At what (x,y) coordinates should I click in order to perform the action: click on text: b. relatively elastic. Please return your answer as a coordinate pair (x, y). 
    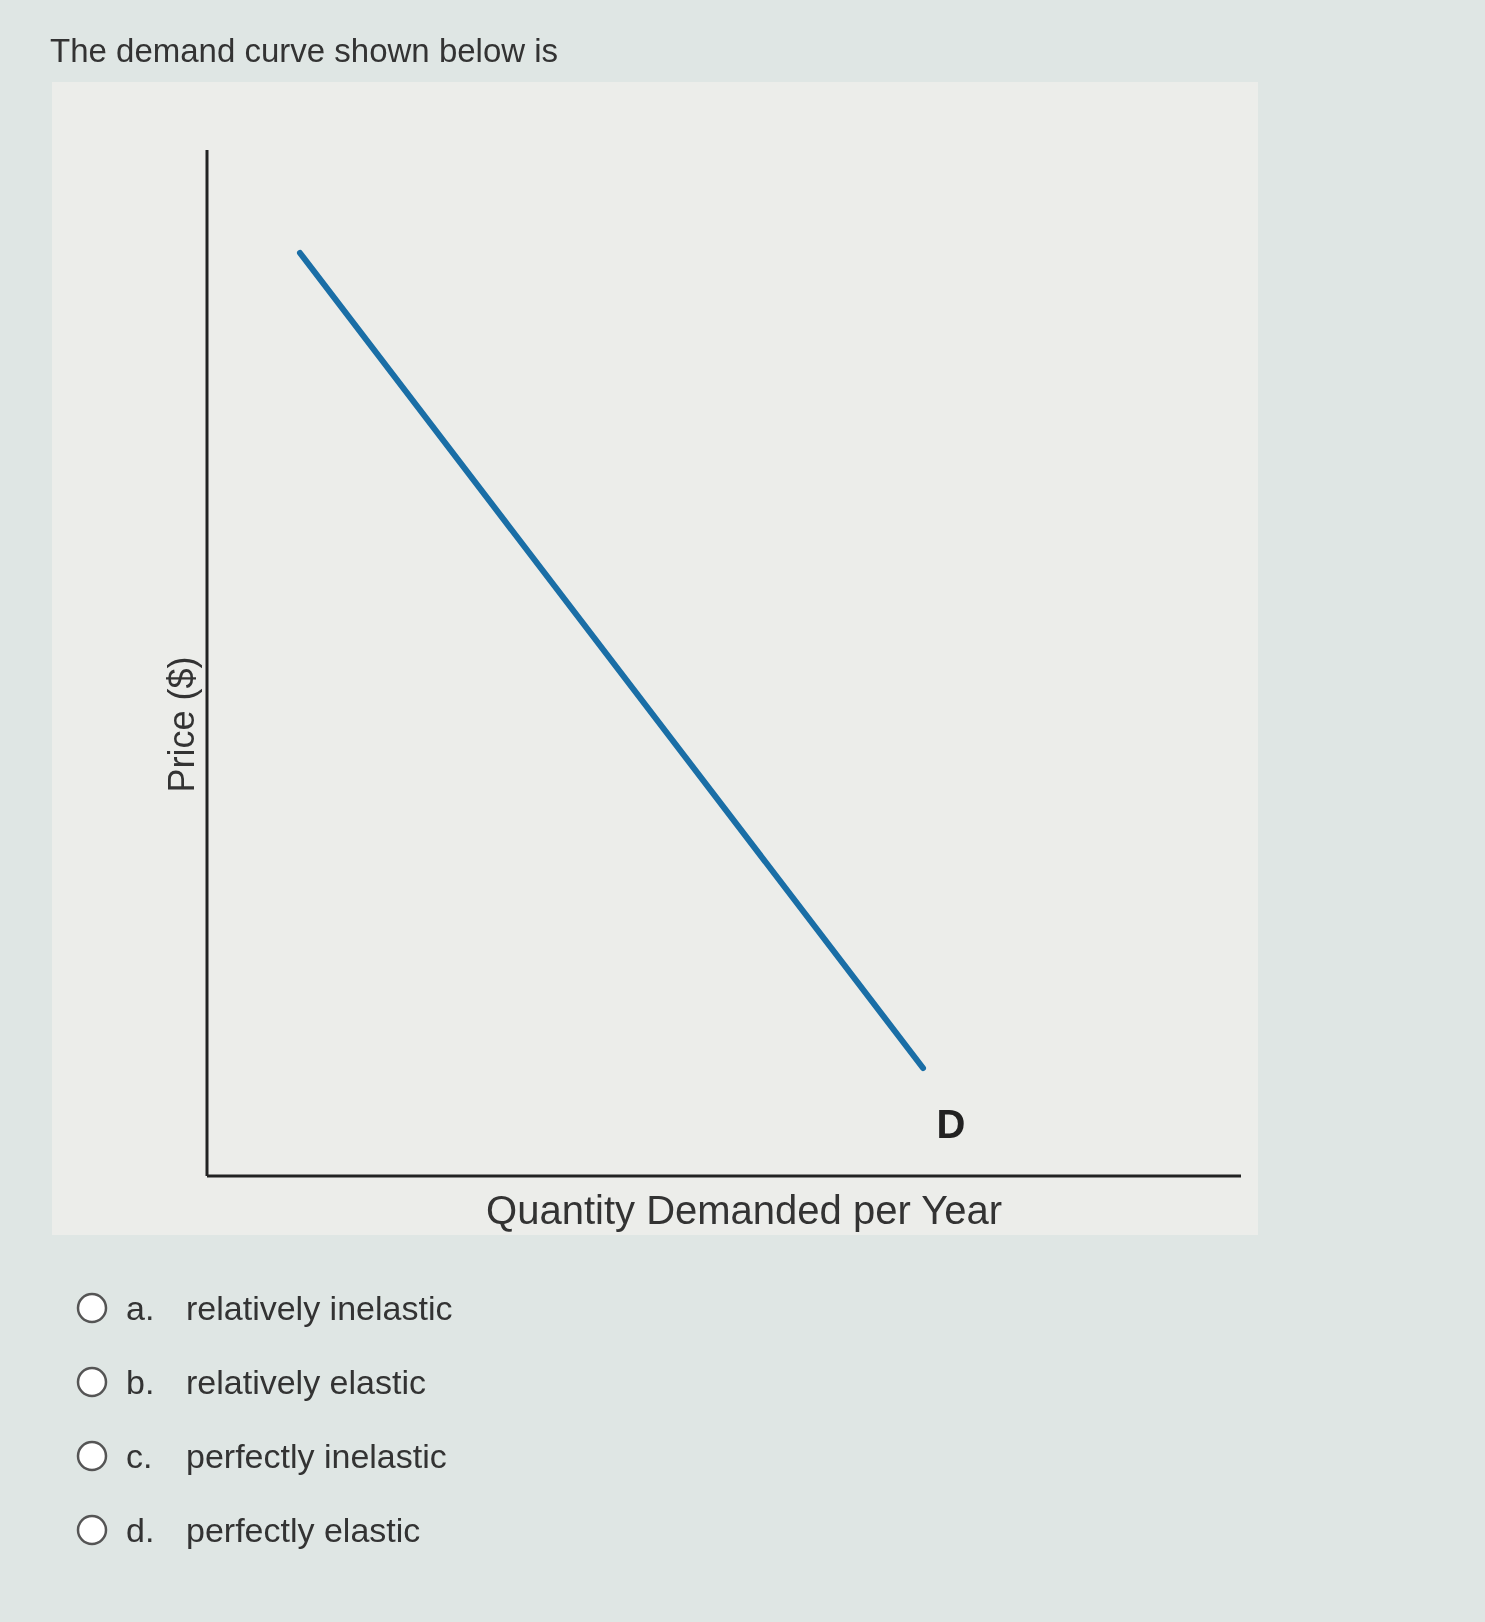
    Looking at the image, I should click on (276, 1382).